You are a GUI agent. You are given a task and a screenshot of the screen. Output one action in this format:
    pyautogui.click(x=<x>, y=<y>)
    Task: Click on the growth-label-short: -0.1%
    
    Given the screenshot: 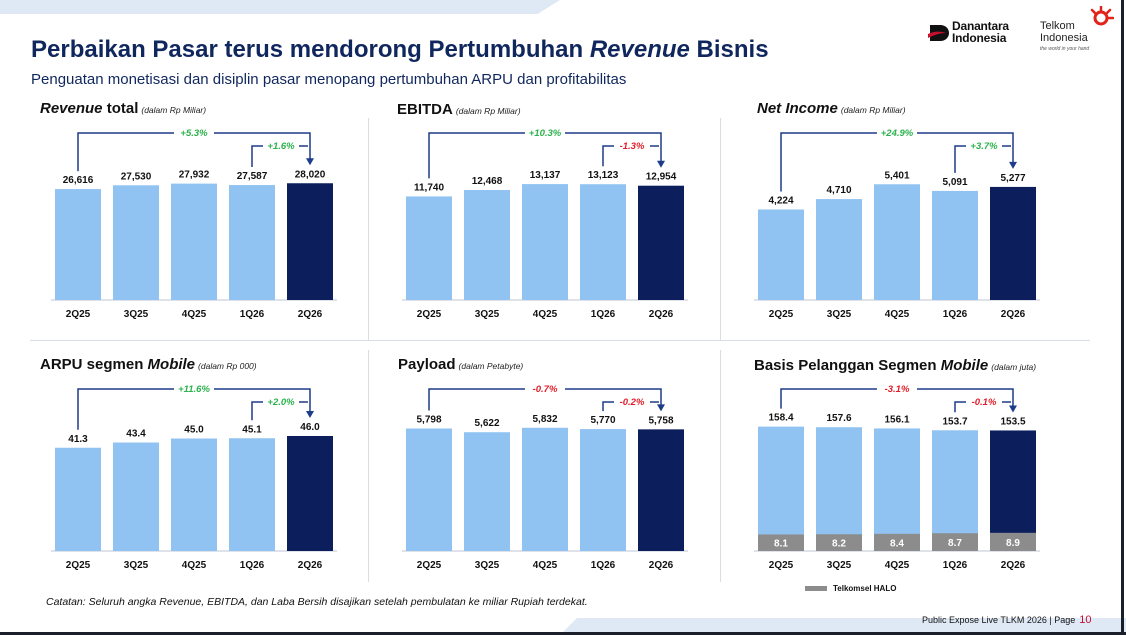 What is the action you would take?
    pyautogui.click(x=984, y=402)
    